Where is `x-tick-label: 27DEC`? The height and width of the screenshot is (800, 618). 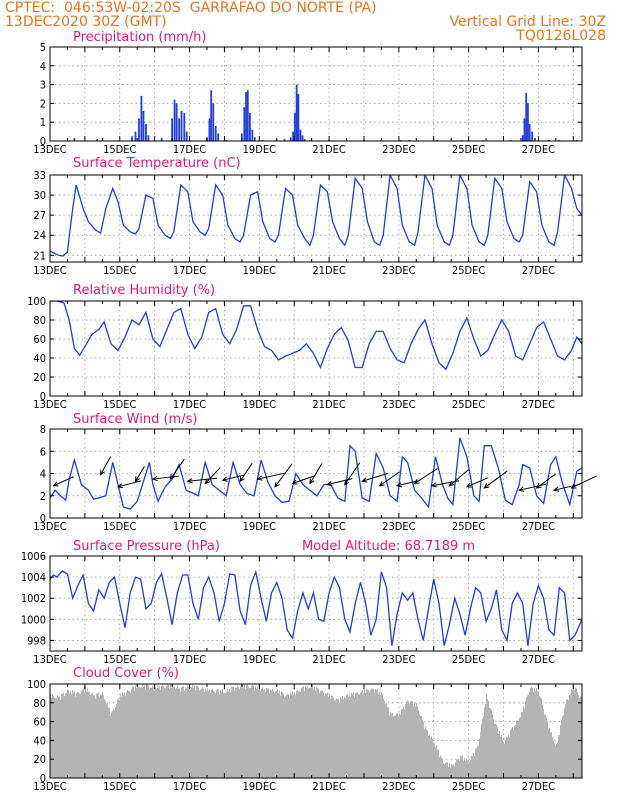
x-tick-label: 27DEC is located at coordinates (538, 270).